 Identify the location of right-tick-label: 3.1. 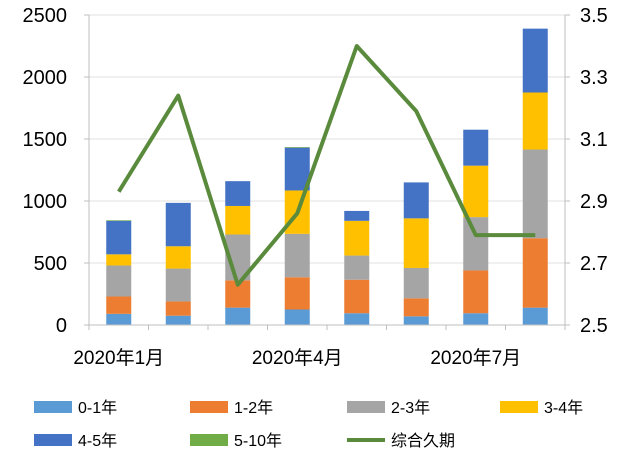
(594, 140).